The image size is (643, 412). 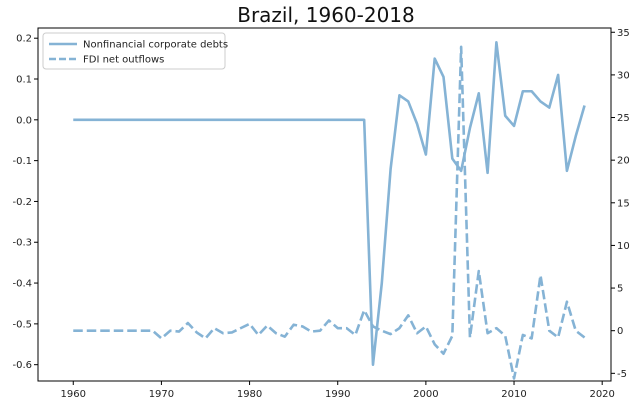 I want to click on chart-title: Brazil, 1960-2018, so click(x=326, y=15).